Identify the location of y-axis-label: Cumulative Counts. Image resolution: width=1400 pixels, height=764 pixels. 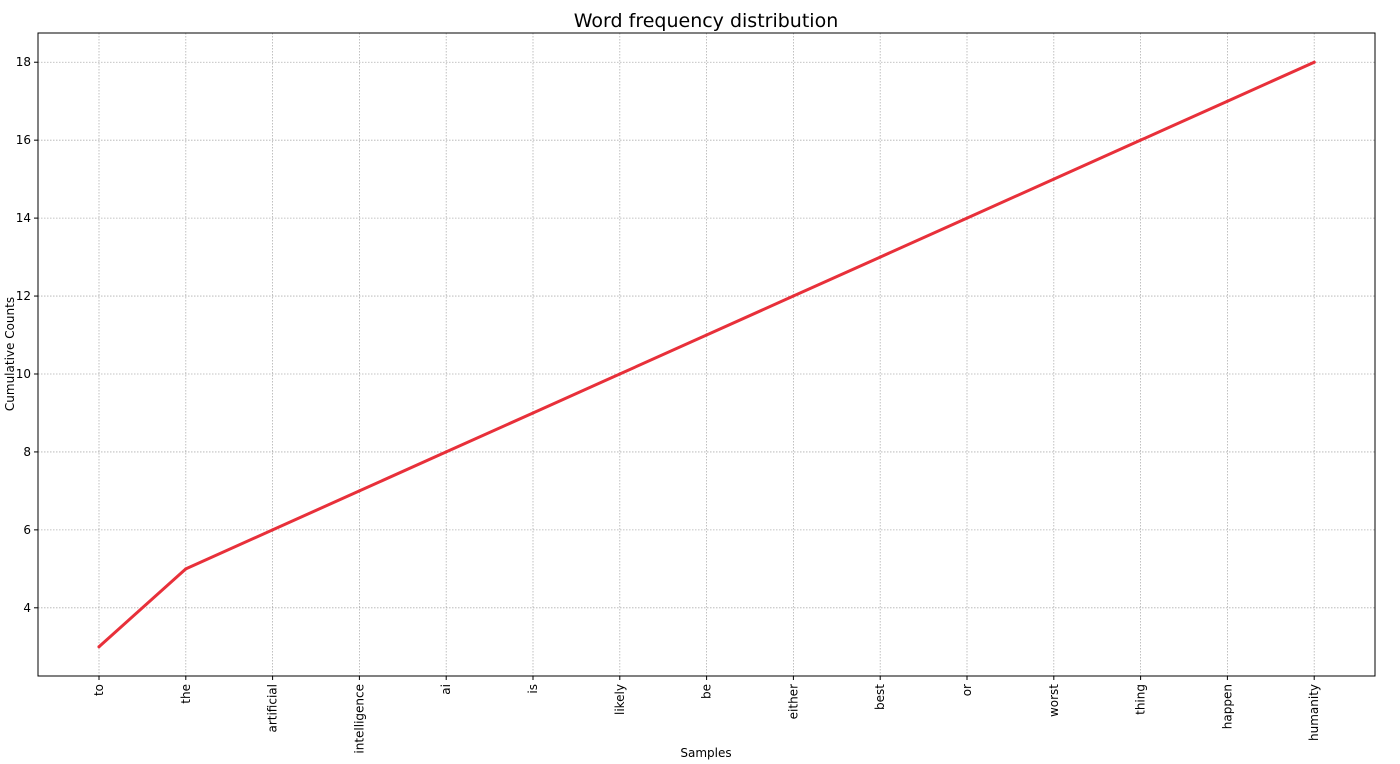
(10, 354).